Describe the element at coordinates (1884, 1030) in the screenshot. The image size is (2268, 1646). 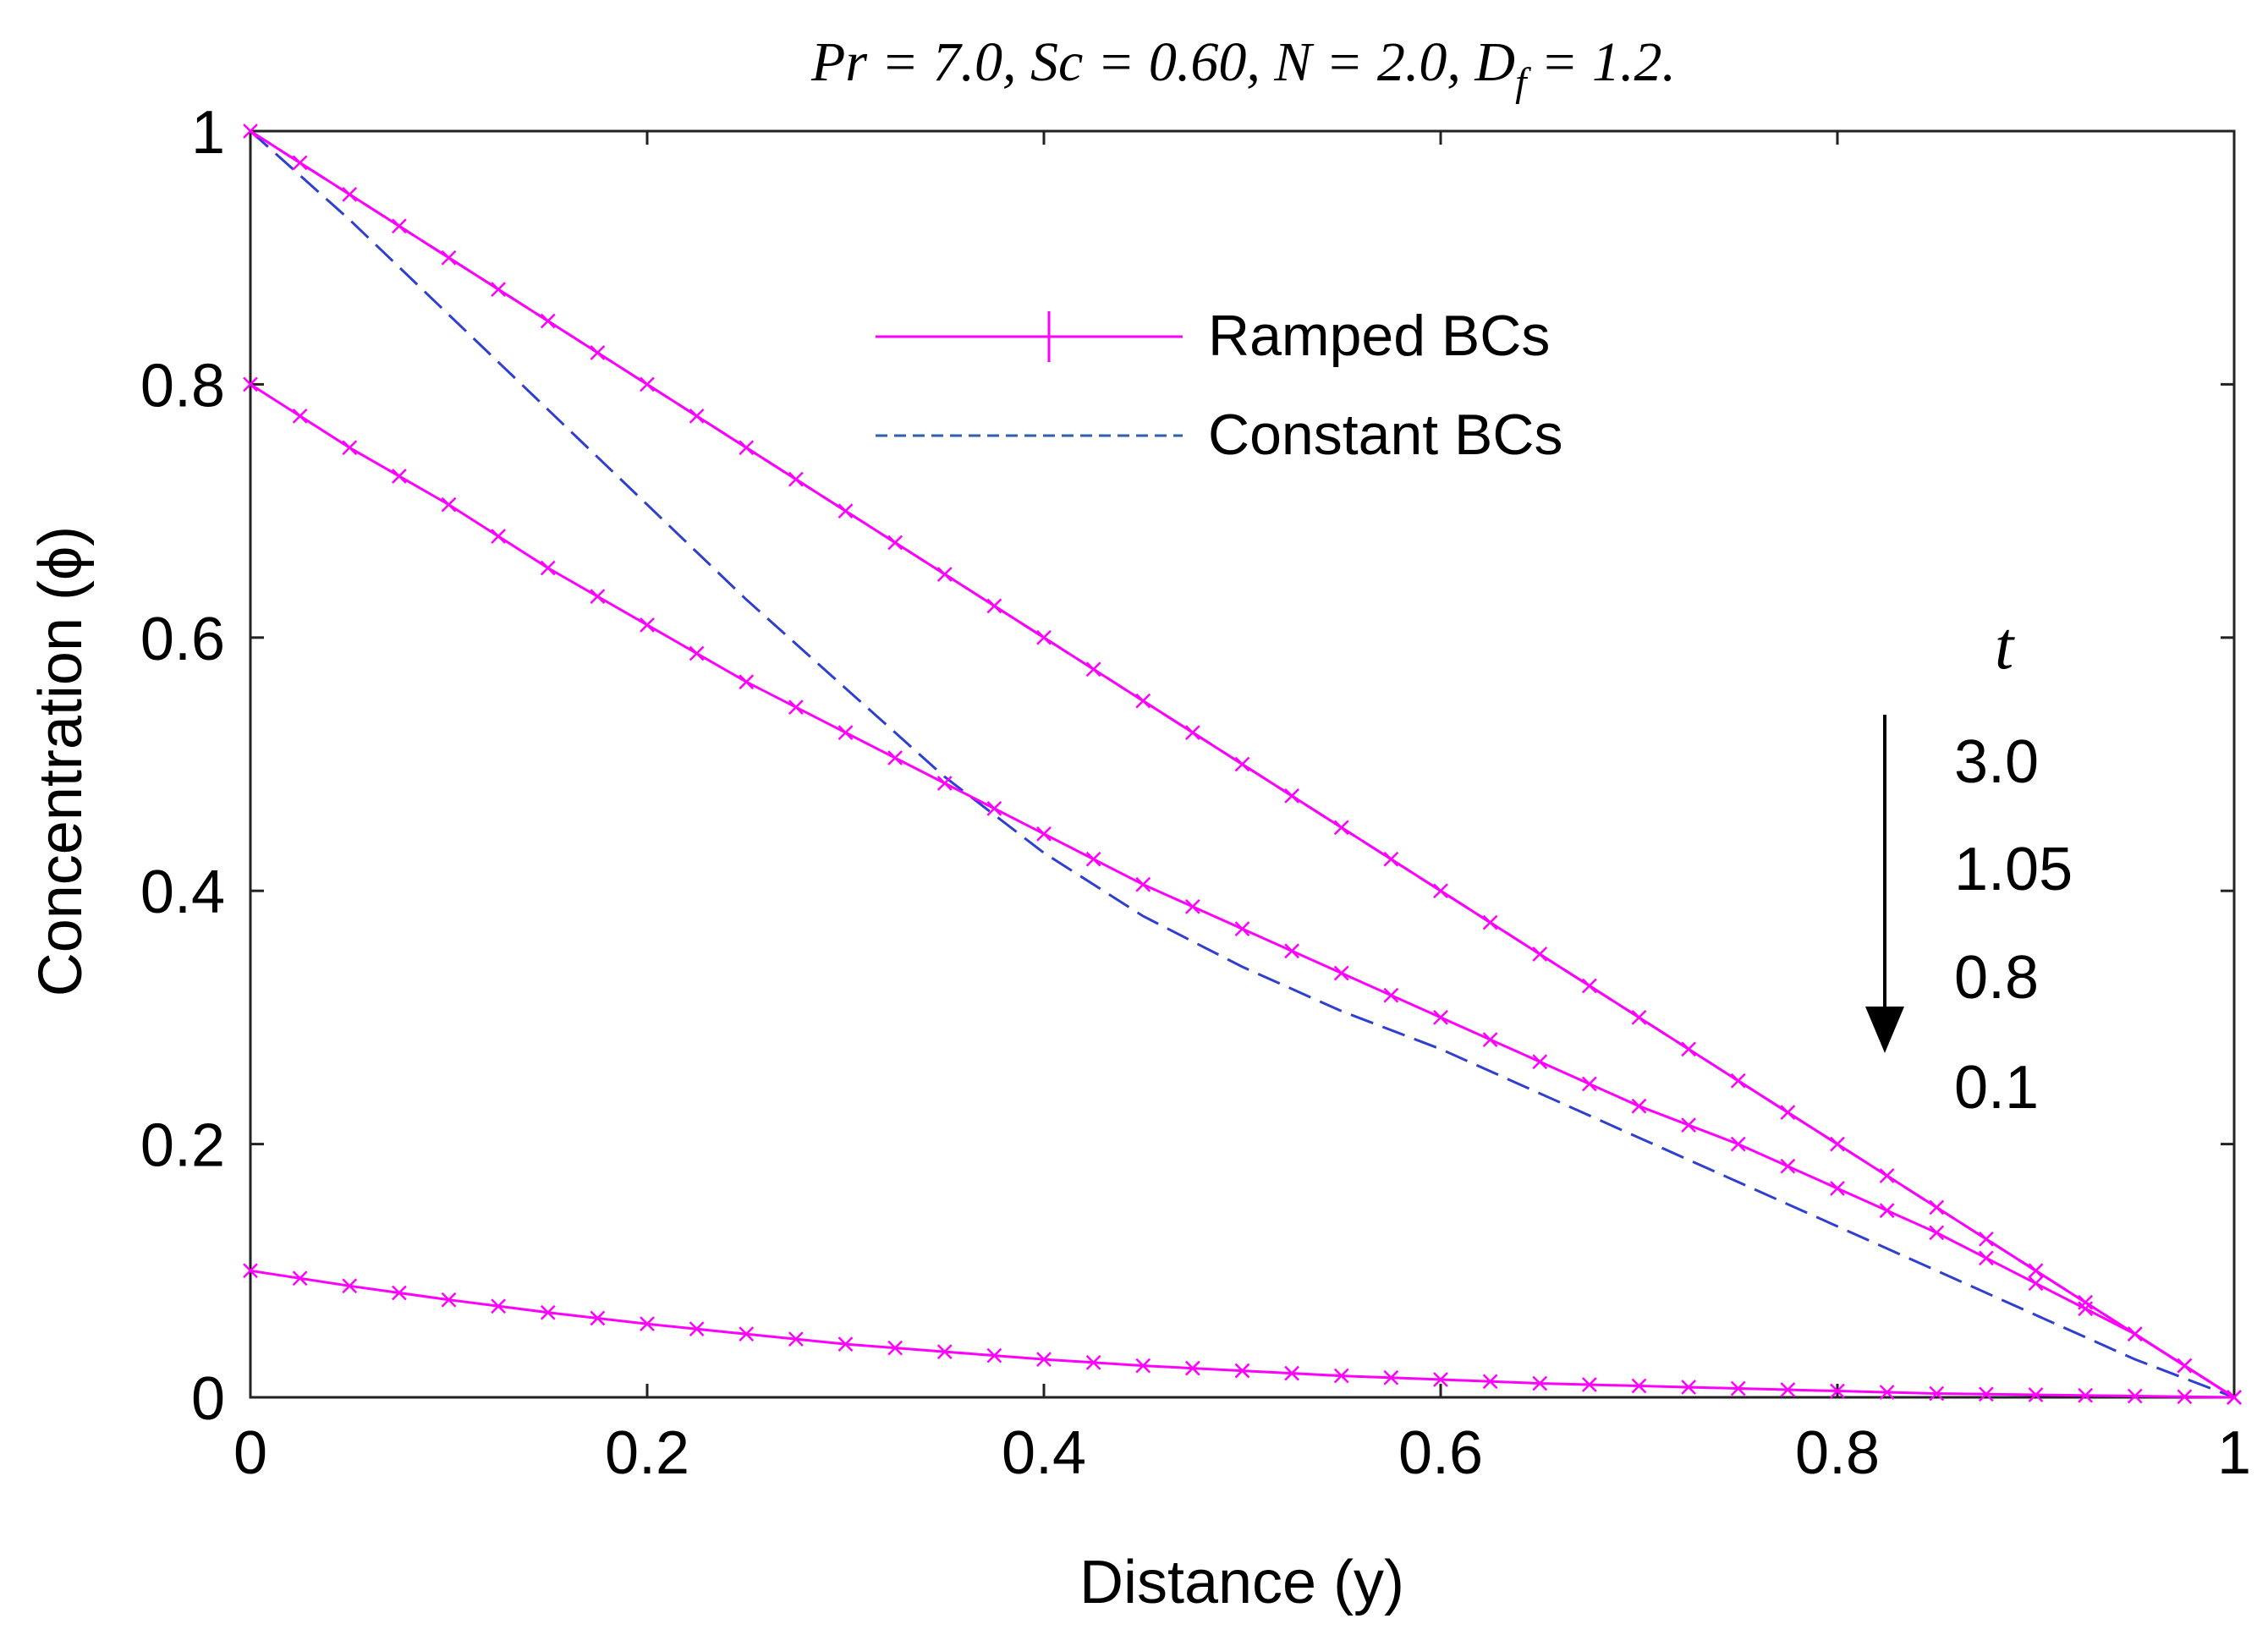
I see `down-arrow-icon` at that location.